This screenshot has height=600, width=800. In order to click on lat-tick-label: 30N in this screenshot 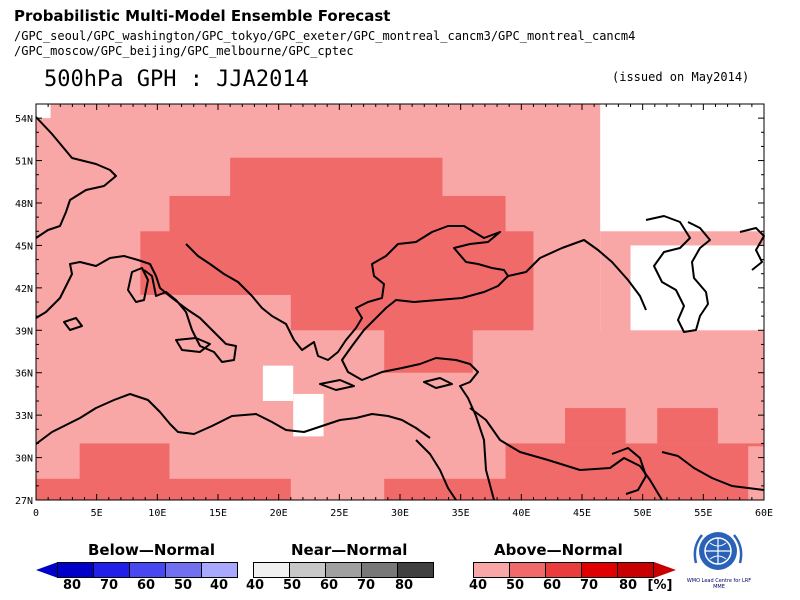, I will do `click(24, 459)`.